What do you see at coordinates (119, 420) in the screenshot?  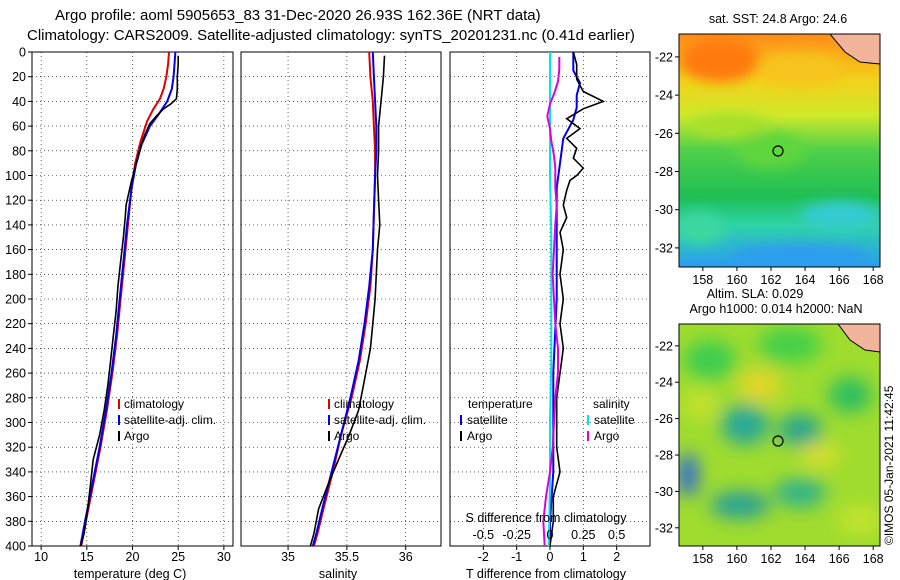 I see `legend-swatch-satellite` at bounding box center [119, 420].